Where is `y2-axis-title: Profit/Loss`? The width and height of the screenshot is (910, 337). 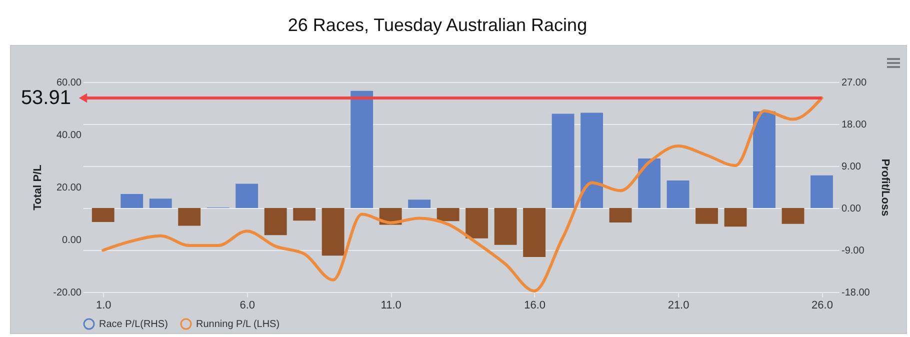 y2-axis-title: Profit/Loss is located at coordinates (884, 187).